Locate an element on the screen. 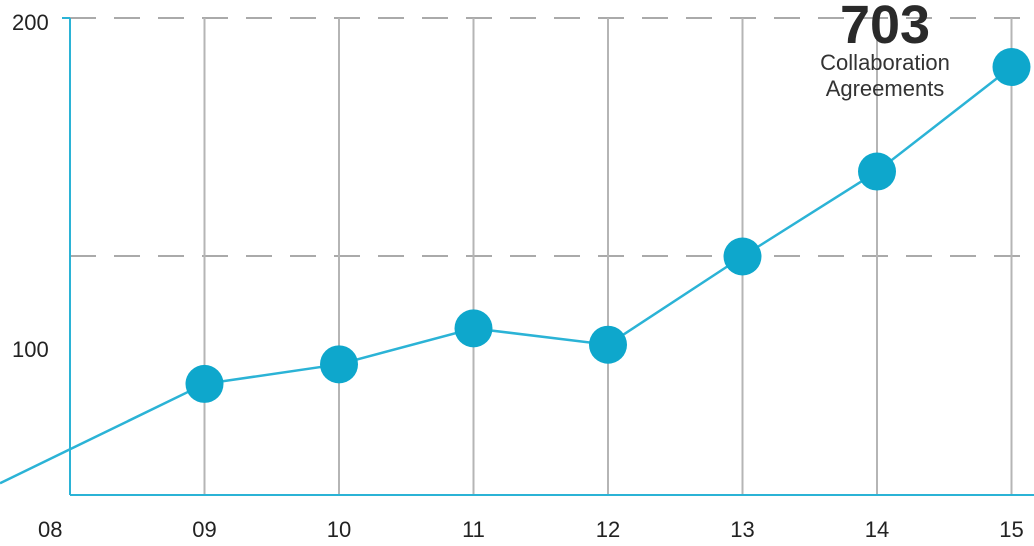 The width and height of the screenshot is (1034, 546). x-tick-label-10: 10 is located at coordinates (339, 529).